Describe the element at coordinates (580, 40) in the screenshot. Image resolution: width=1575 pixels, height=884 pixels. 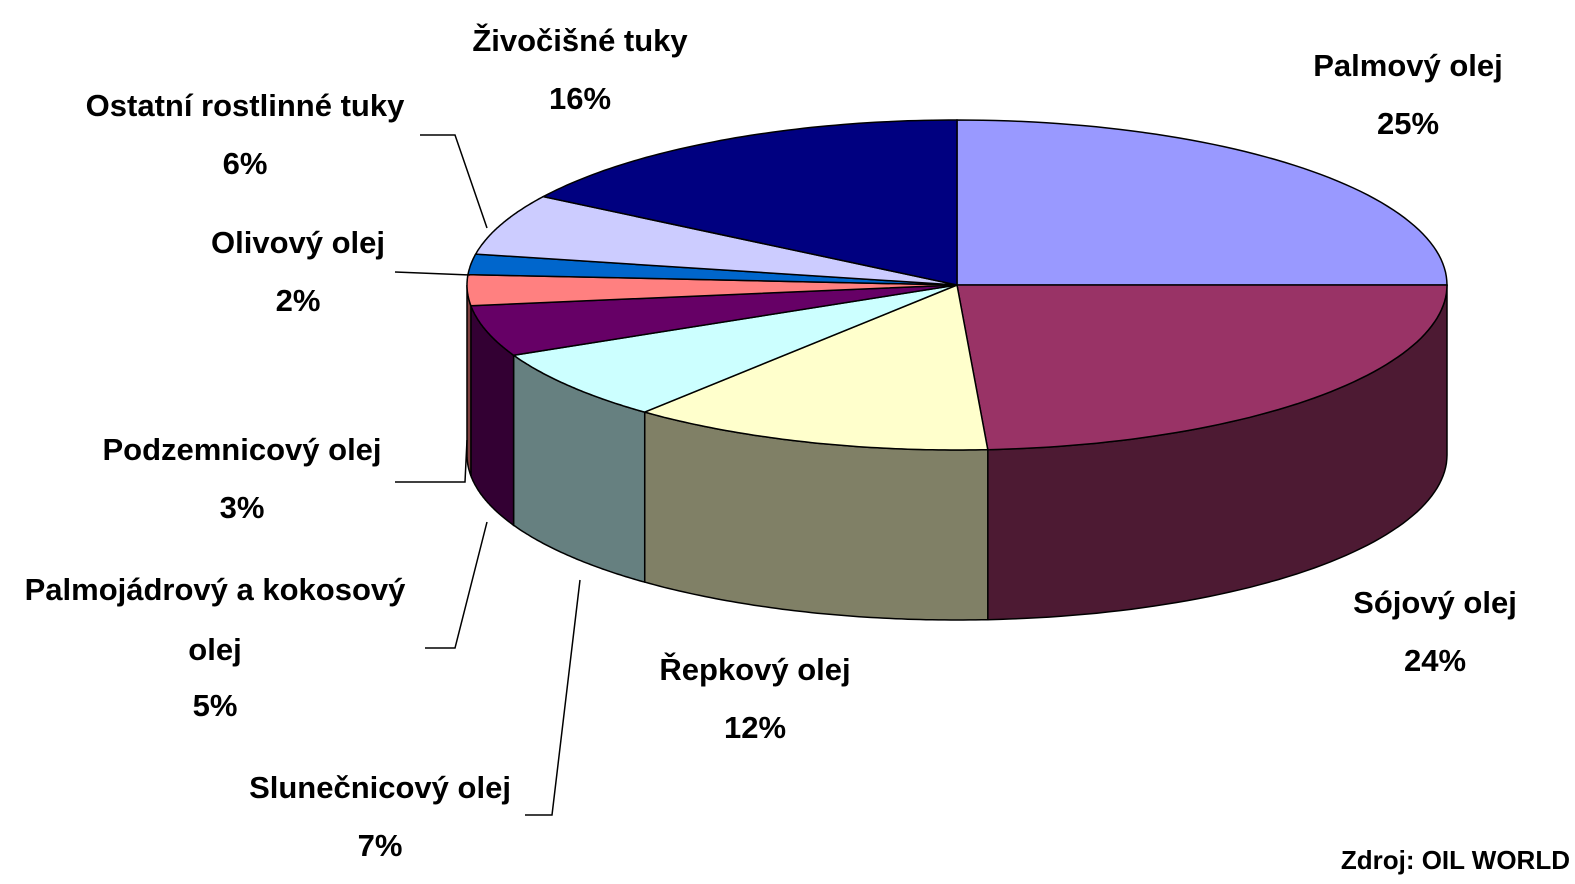
I see `slice-label: Živočišné tuky` at that location.